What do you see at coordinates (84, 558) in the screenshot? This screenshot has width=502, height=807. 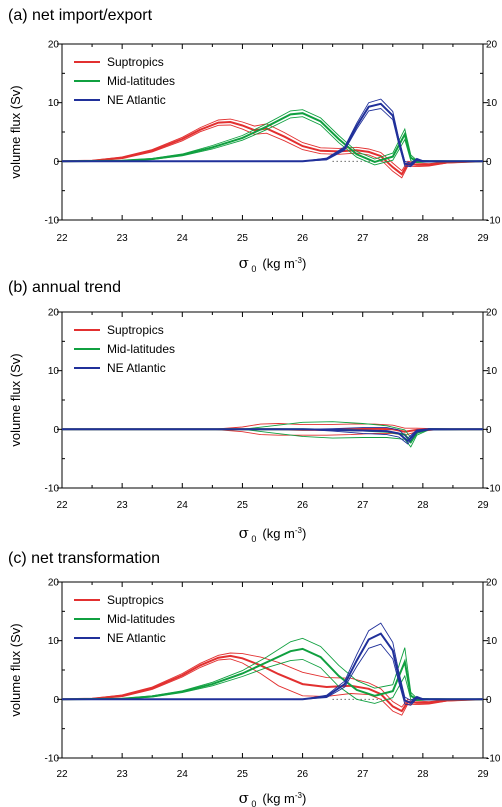 I see `panel-title: (c) net transformation` at bounding box center [84, 558].